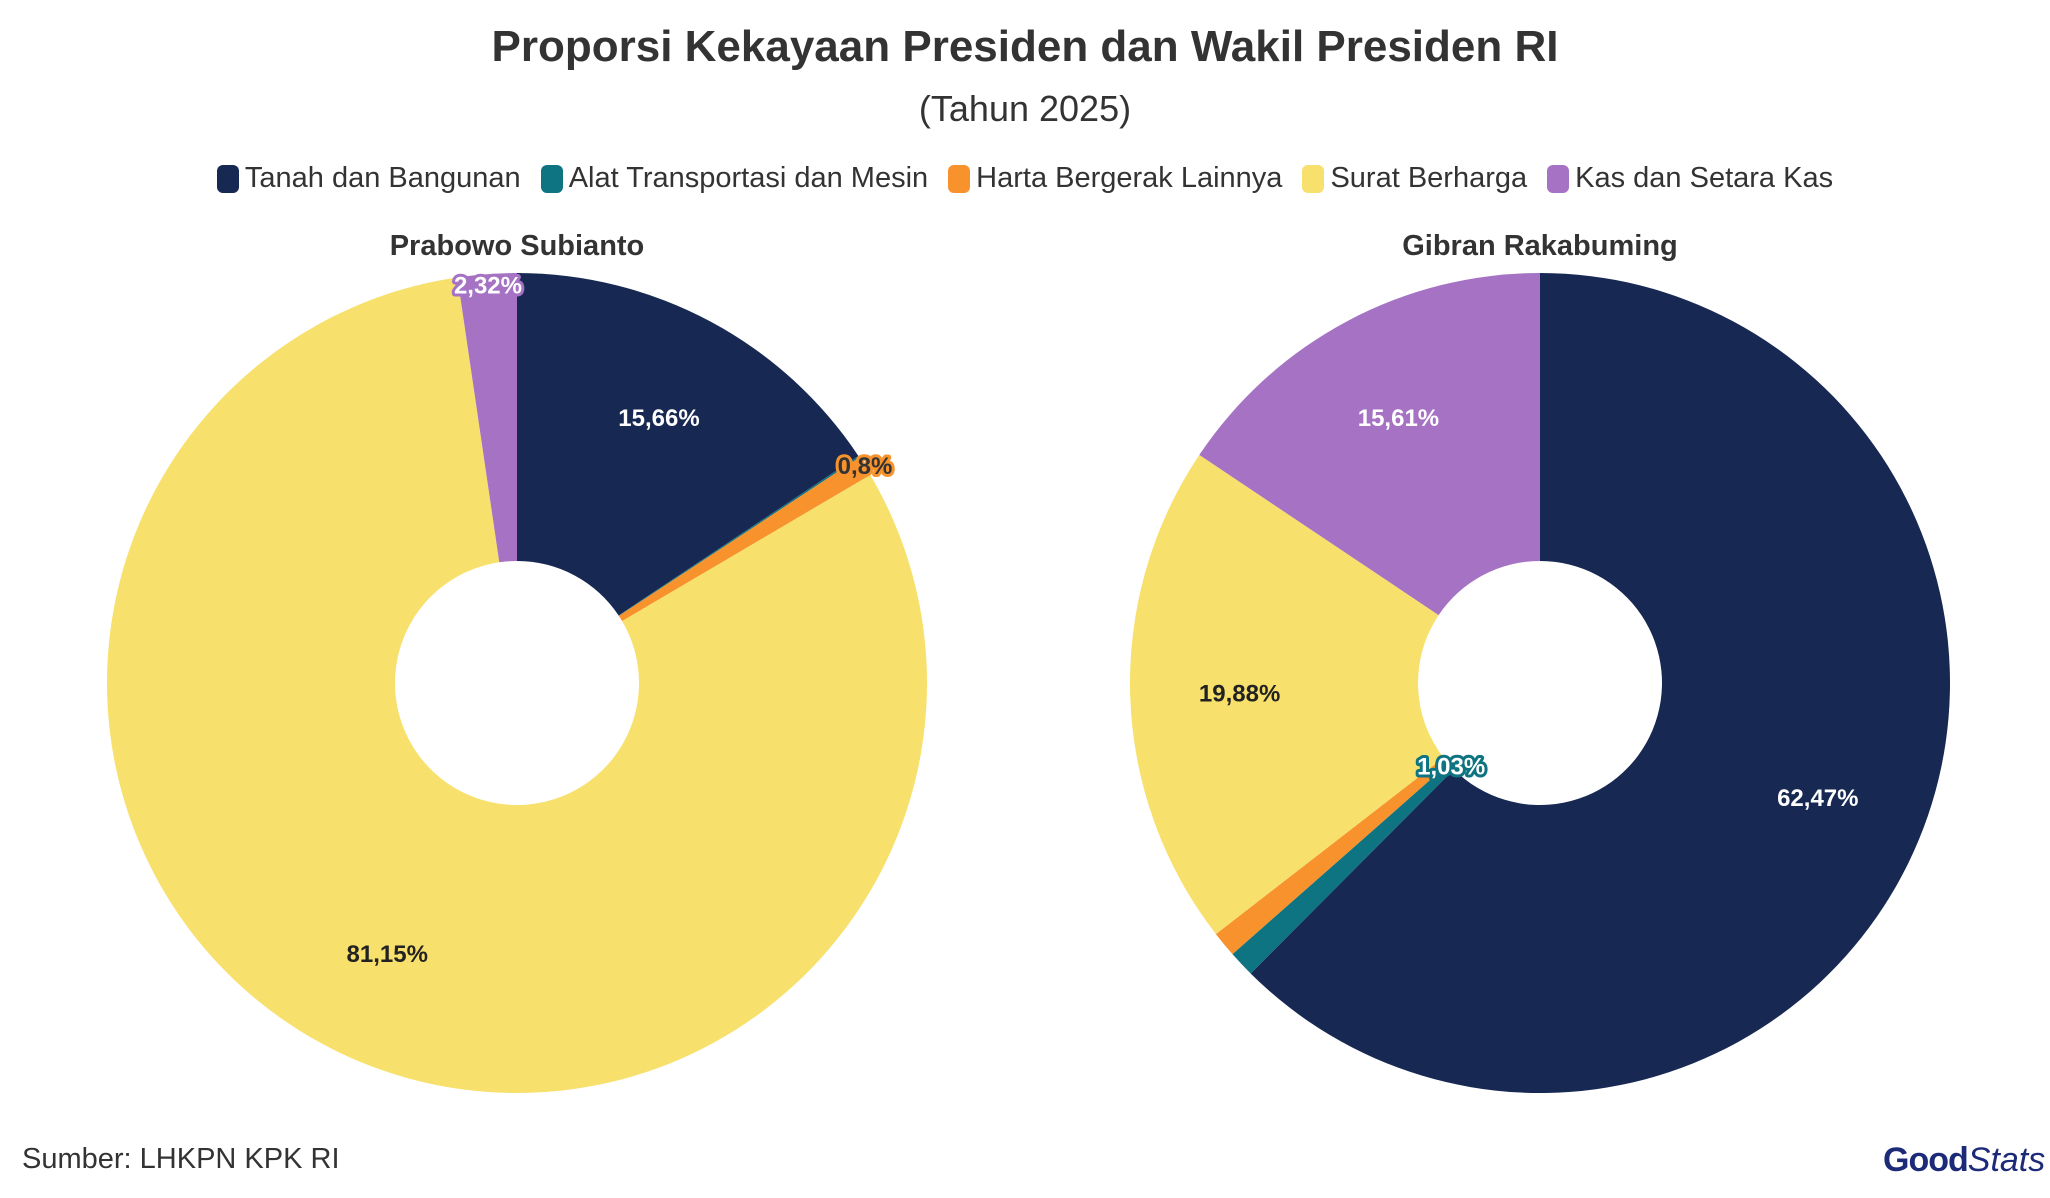 Image resolution: width=2050 pixels, height=1198 pixels. Describe the element at coordinates (748, 178) in the screenshot. I see `legend-label: Alat Transportasi dan Mesin` at that location.